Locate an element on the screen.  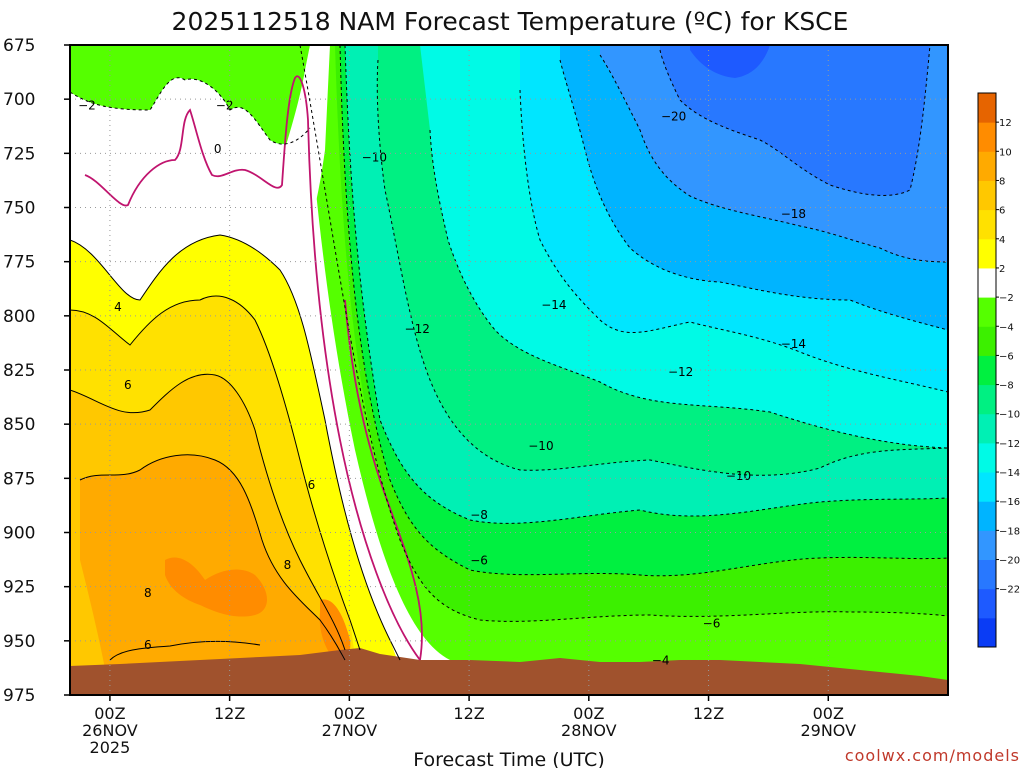
colorbar-tick-label: 10 is located at coordinates (1005, 152).